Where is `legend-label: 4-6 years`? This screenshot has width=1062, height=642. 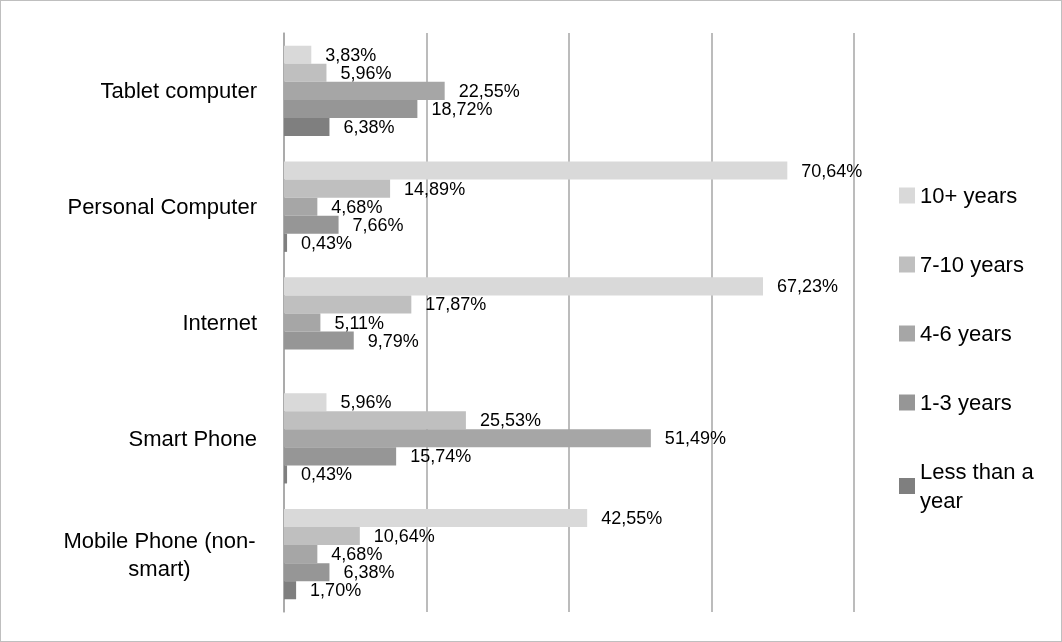
legend-label: 4-6 years is located at coordinates (966, 333).